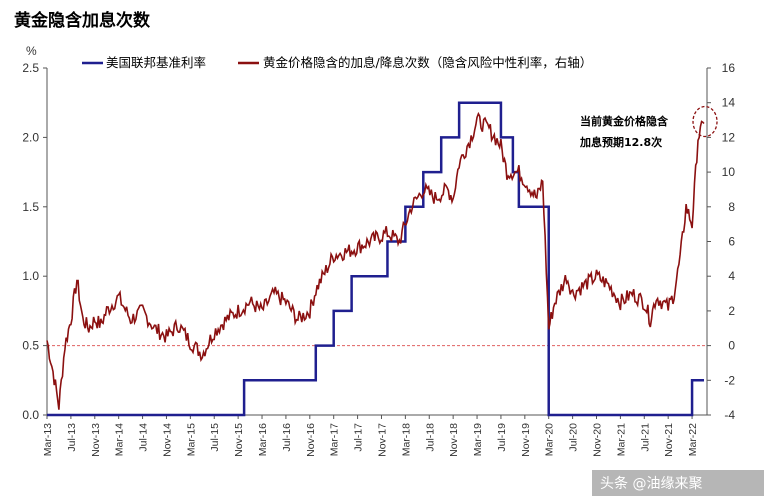  Describe the element at coordinates (645, 437) in the screenshot. I see `x-tick-label: Jul-21` at that location.